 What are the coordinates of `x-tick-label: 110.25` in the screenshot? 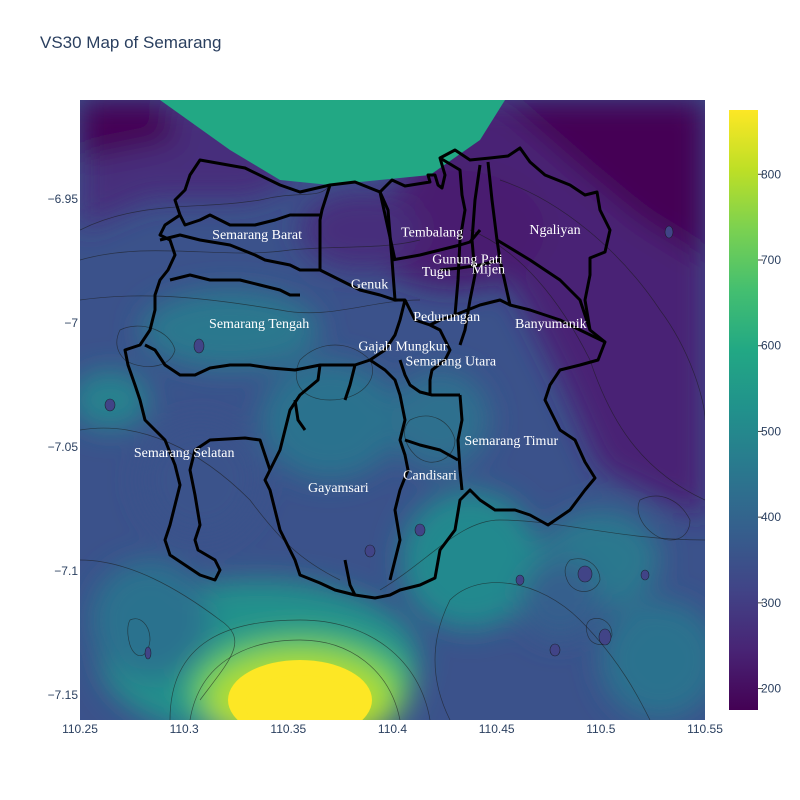 It's located at (80, 729).